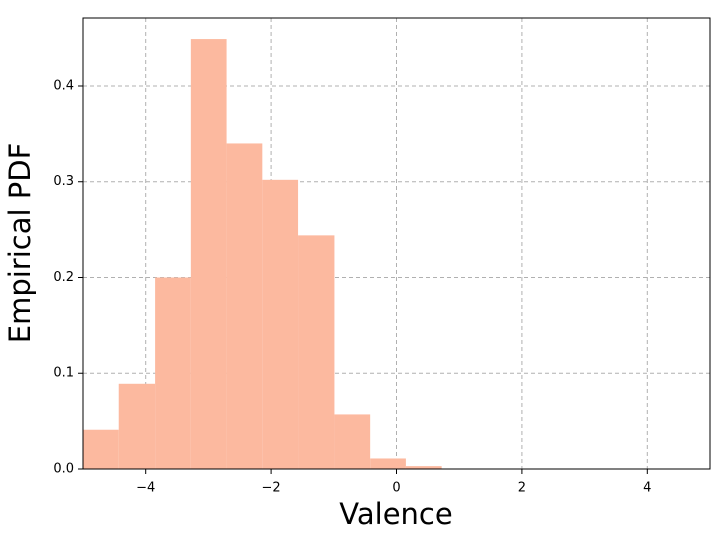 The image size is (718, 552). Describe the element at coordinates (396, 488) in the screenshot. I see `x-tick-label: 0` at that location.